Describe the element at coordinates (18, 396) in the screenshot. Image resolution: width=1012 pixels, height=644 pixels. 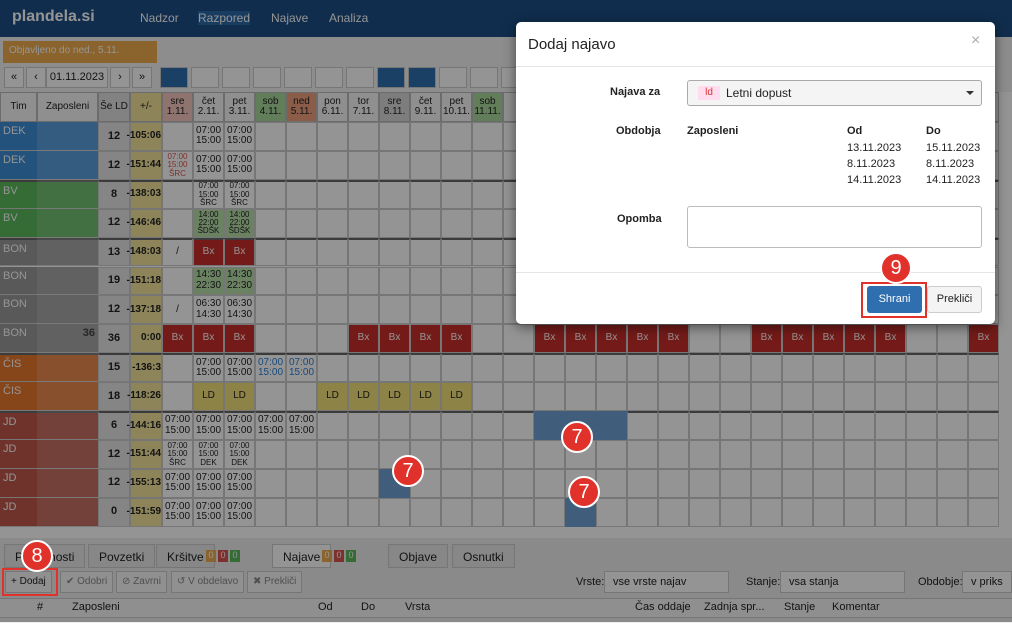
I see `team-cell: ČIS` at that location.